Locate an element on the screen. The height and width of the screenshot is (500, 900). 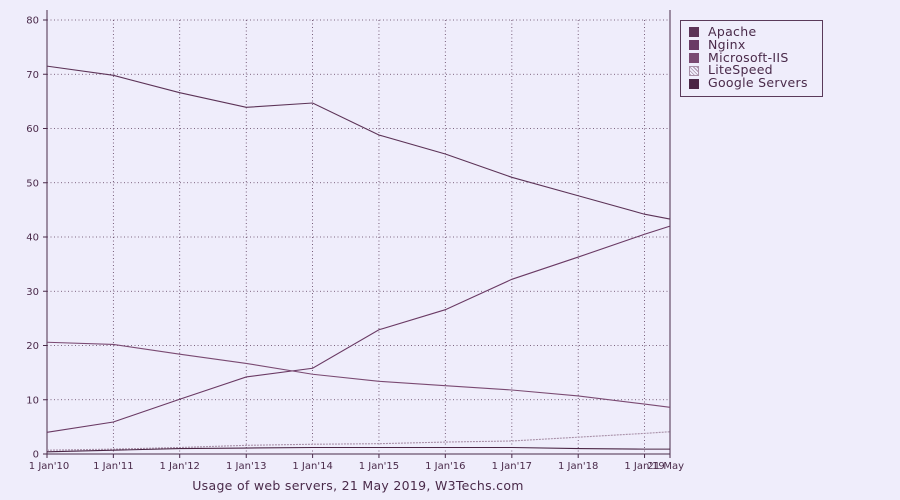
y-tick-label: 30 is located at coordinates (32, 292).